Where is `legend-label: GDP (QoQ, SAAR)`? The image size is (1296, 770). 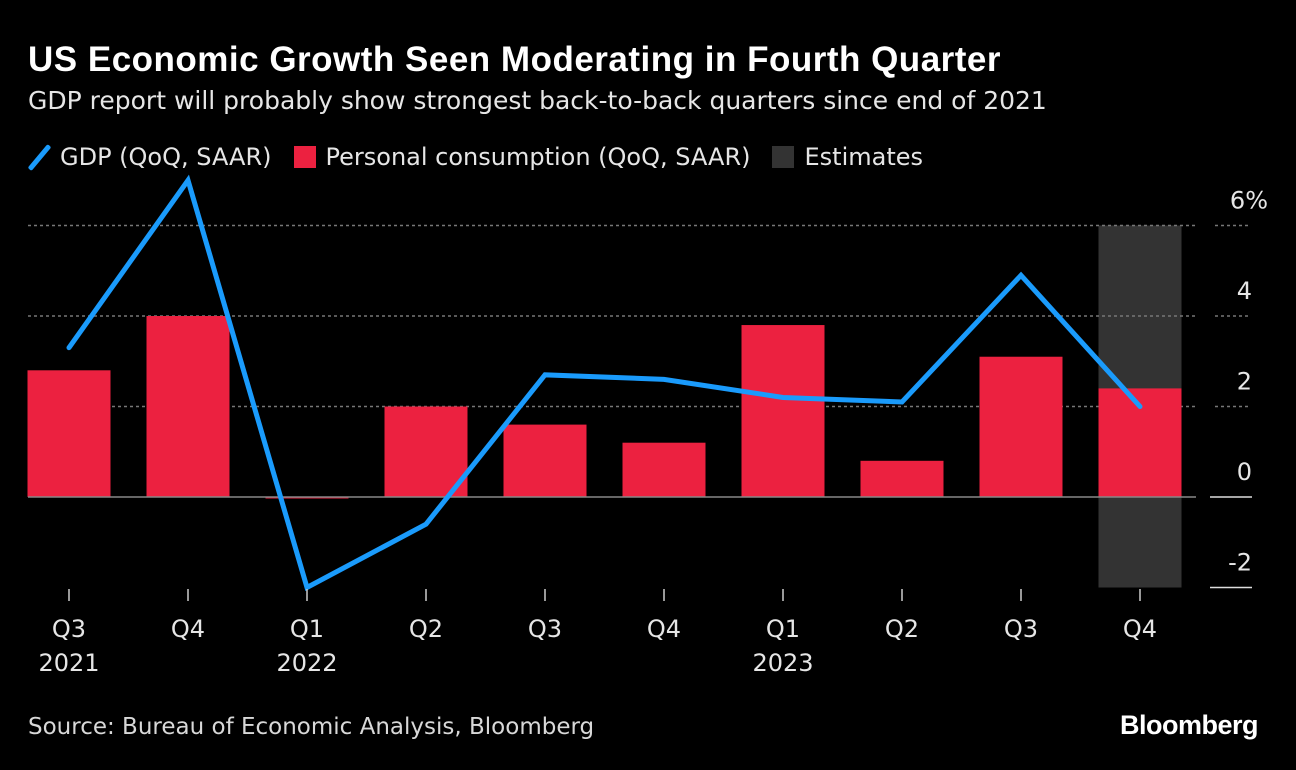
legend-label: GDP (QoQ, SAAR) is located at coordinates (166, 157).